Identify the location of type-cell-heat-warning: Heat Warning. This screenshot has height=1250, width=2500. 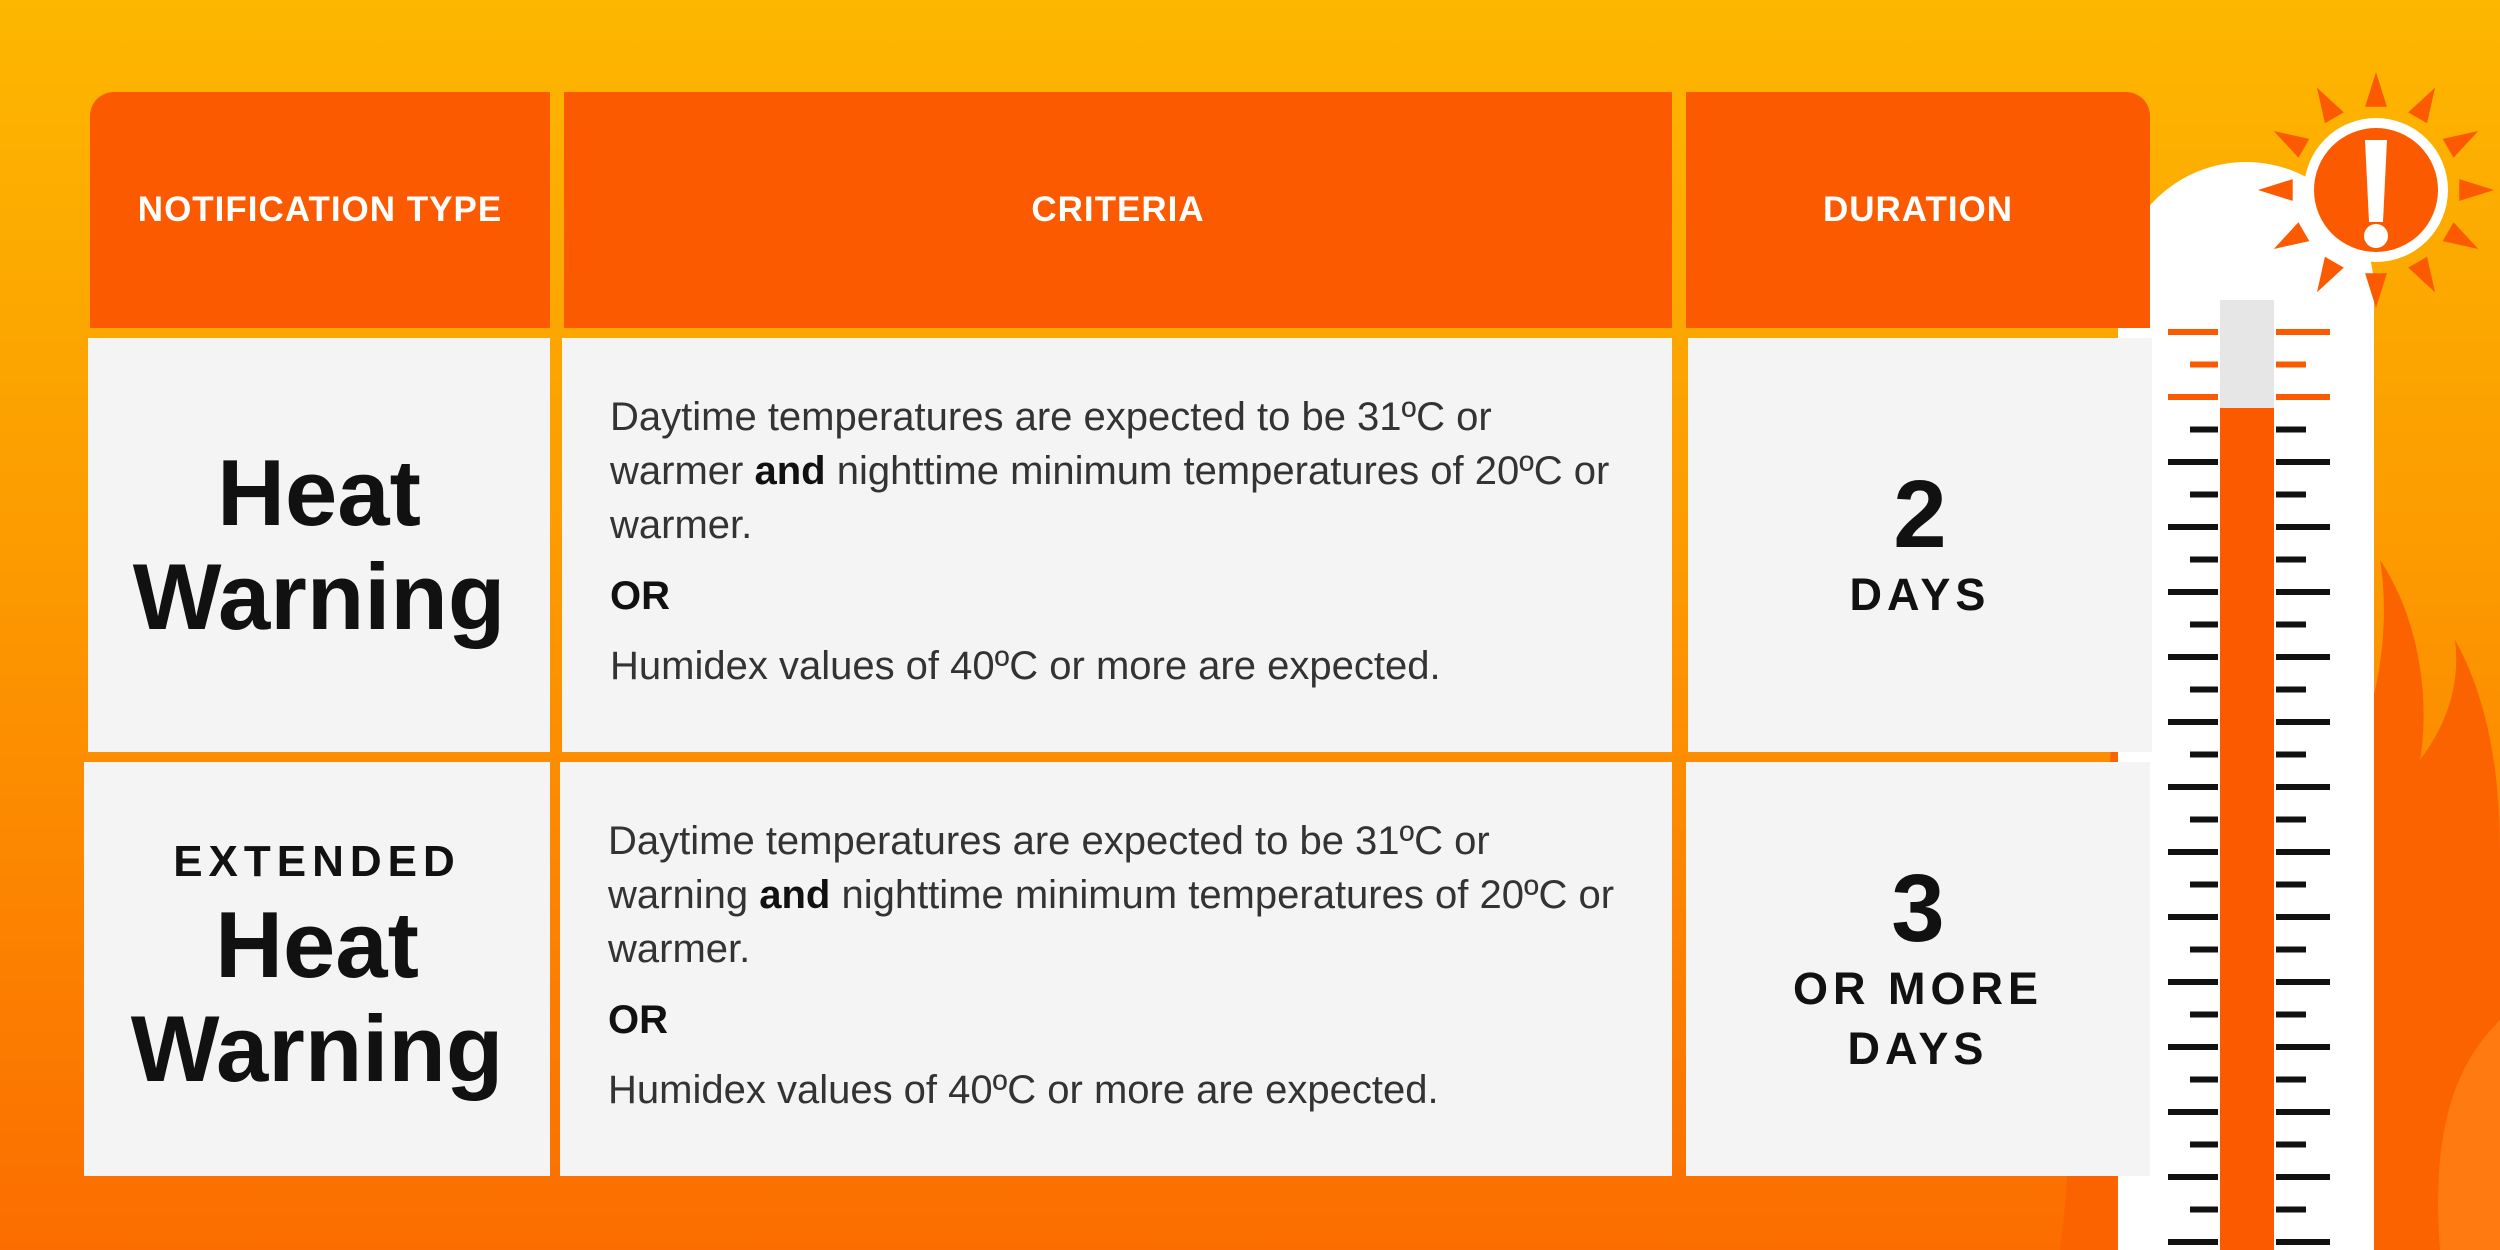
(319, 545).